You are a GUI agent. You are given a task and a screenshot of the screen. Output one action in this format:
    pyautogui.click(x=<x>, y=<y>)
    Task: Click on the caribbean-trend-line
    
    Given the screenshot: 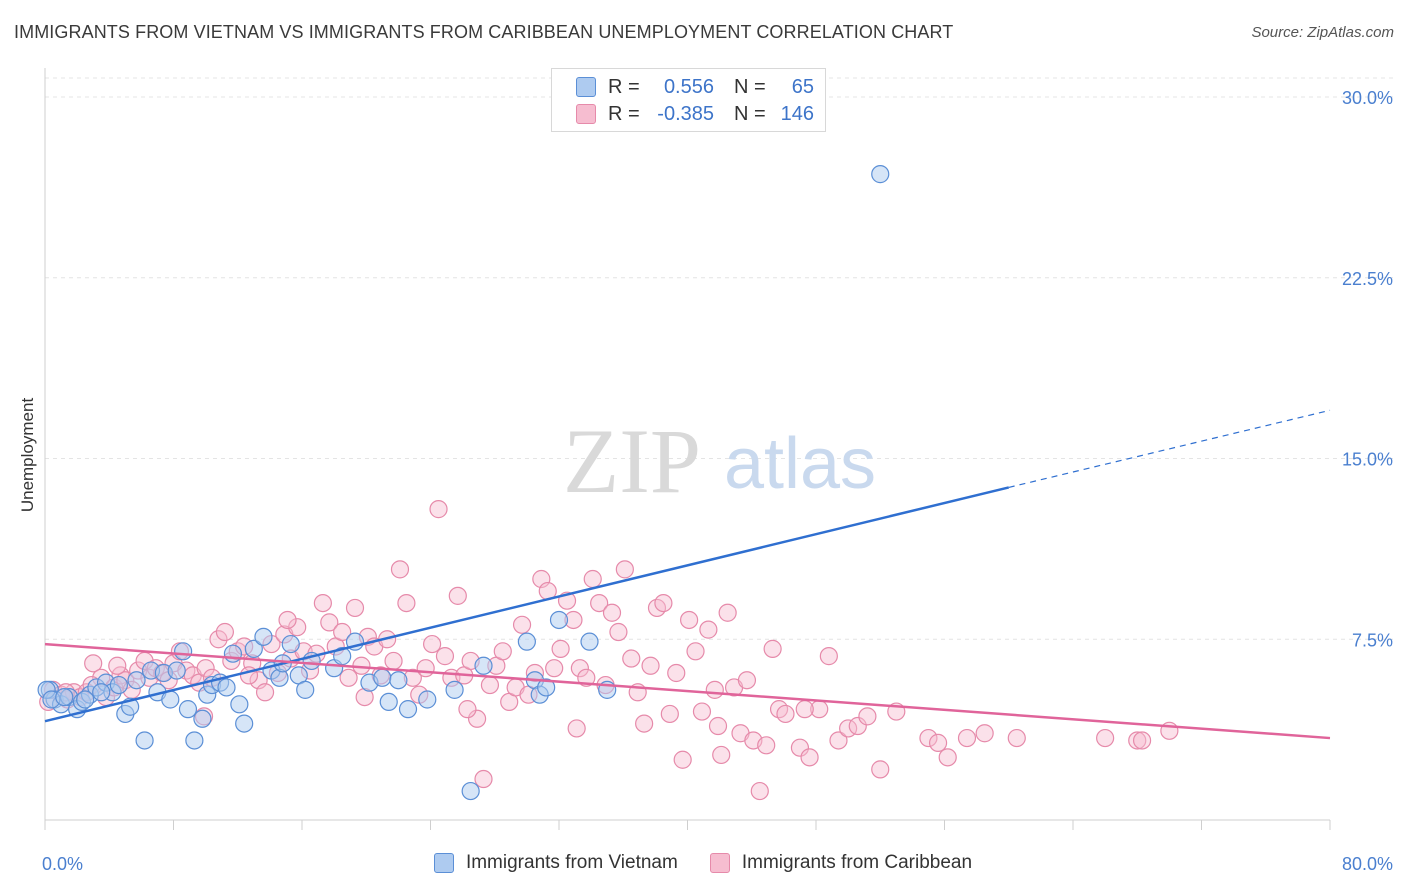 What is the action you would take?
    pyautogui.click(x=687, y=691)
    